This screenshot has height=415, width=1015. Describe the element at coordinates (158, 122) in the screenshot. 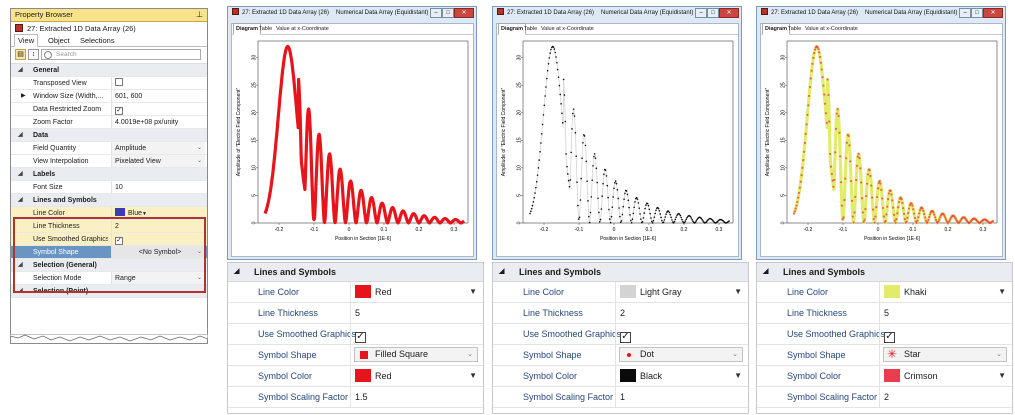

I see `property-value: 4.0019e+08 px/unity` at that location.